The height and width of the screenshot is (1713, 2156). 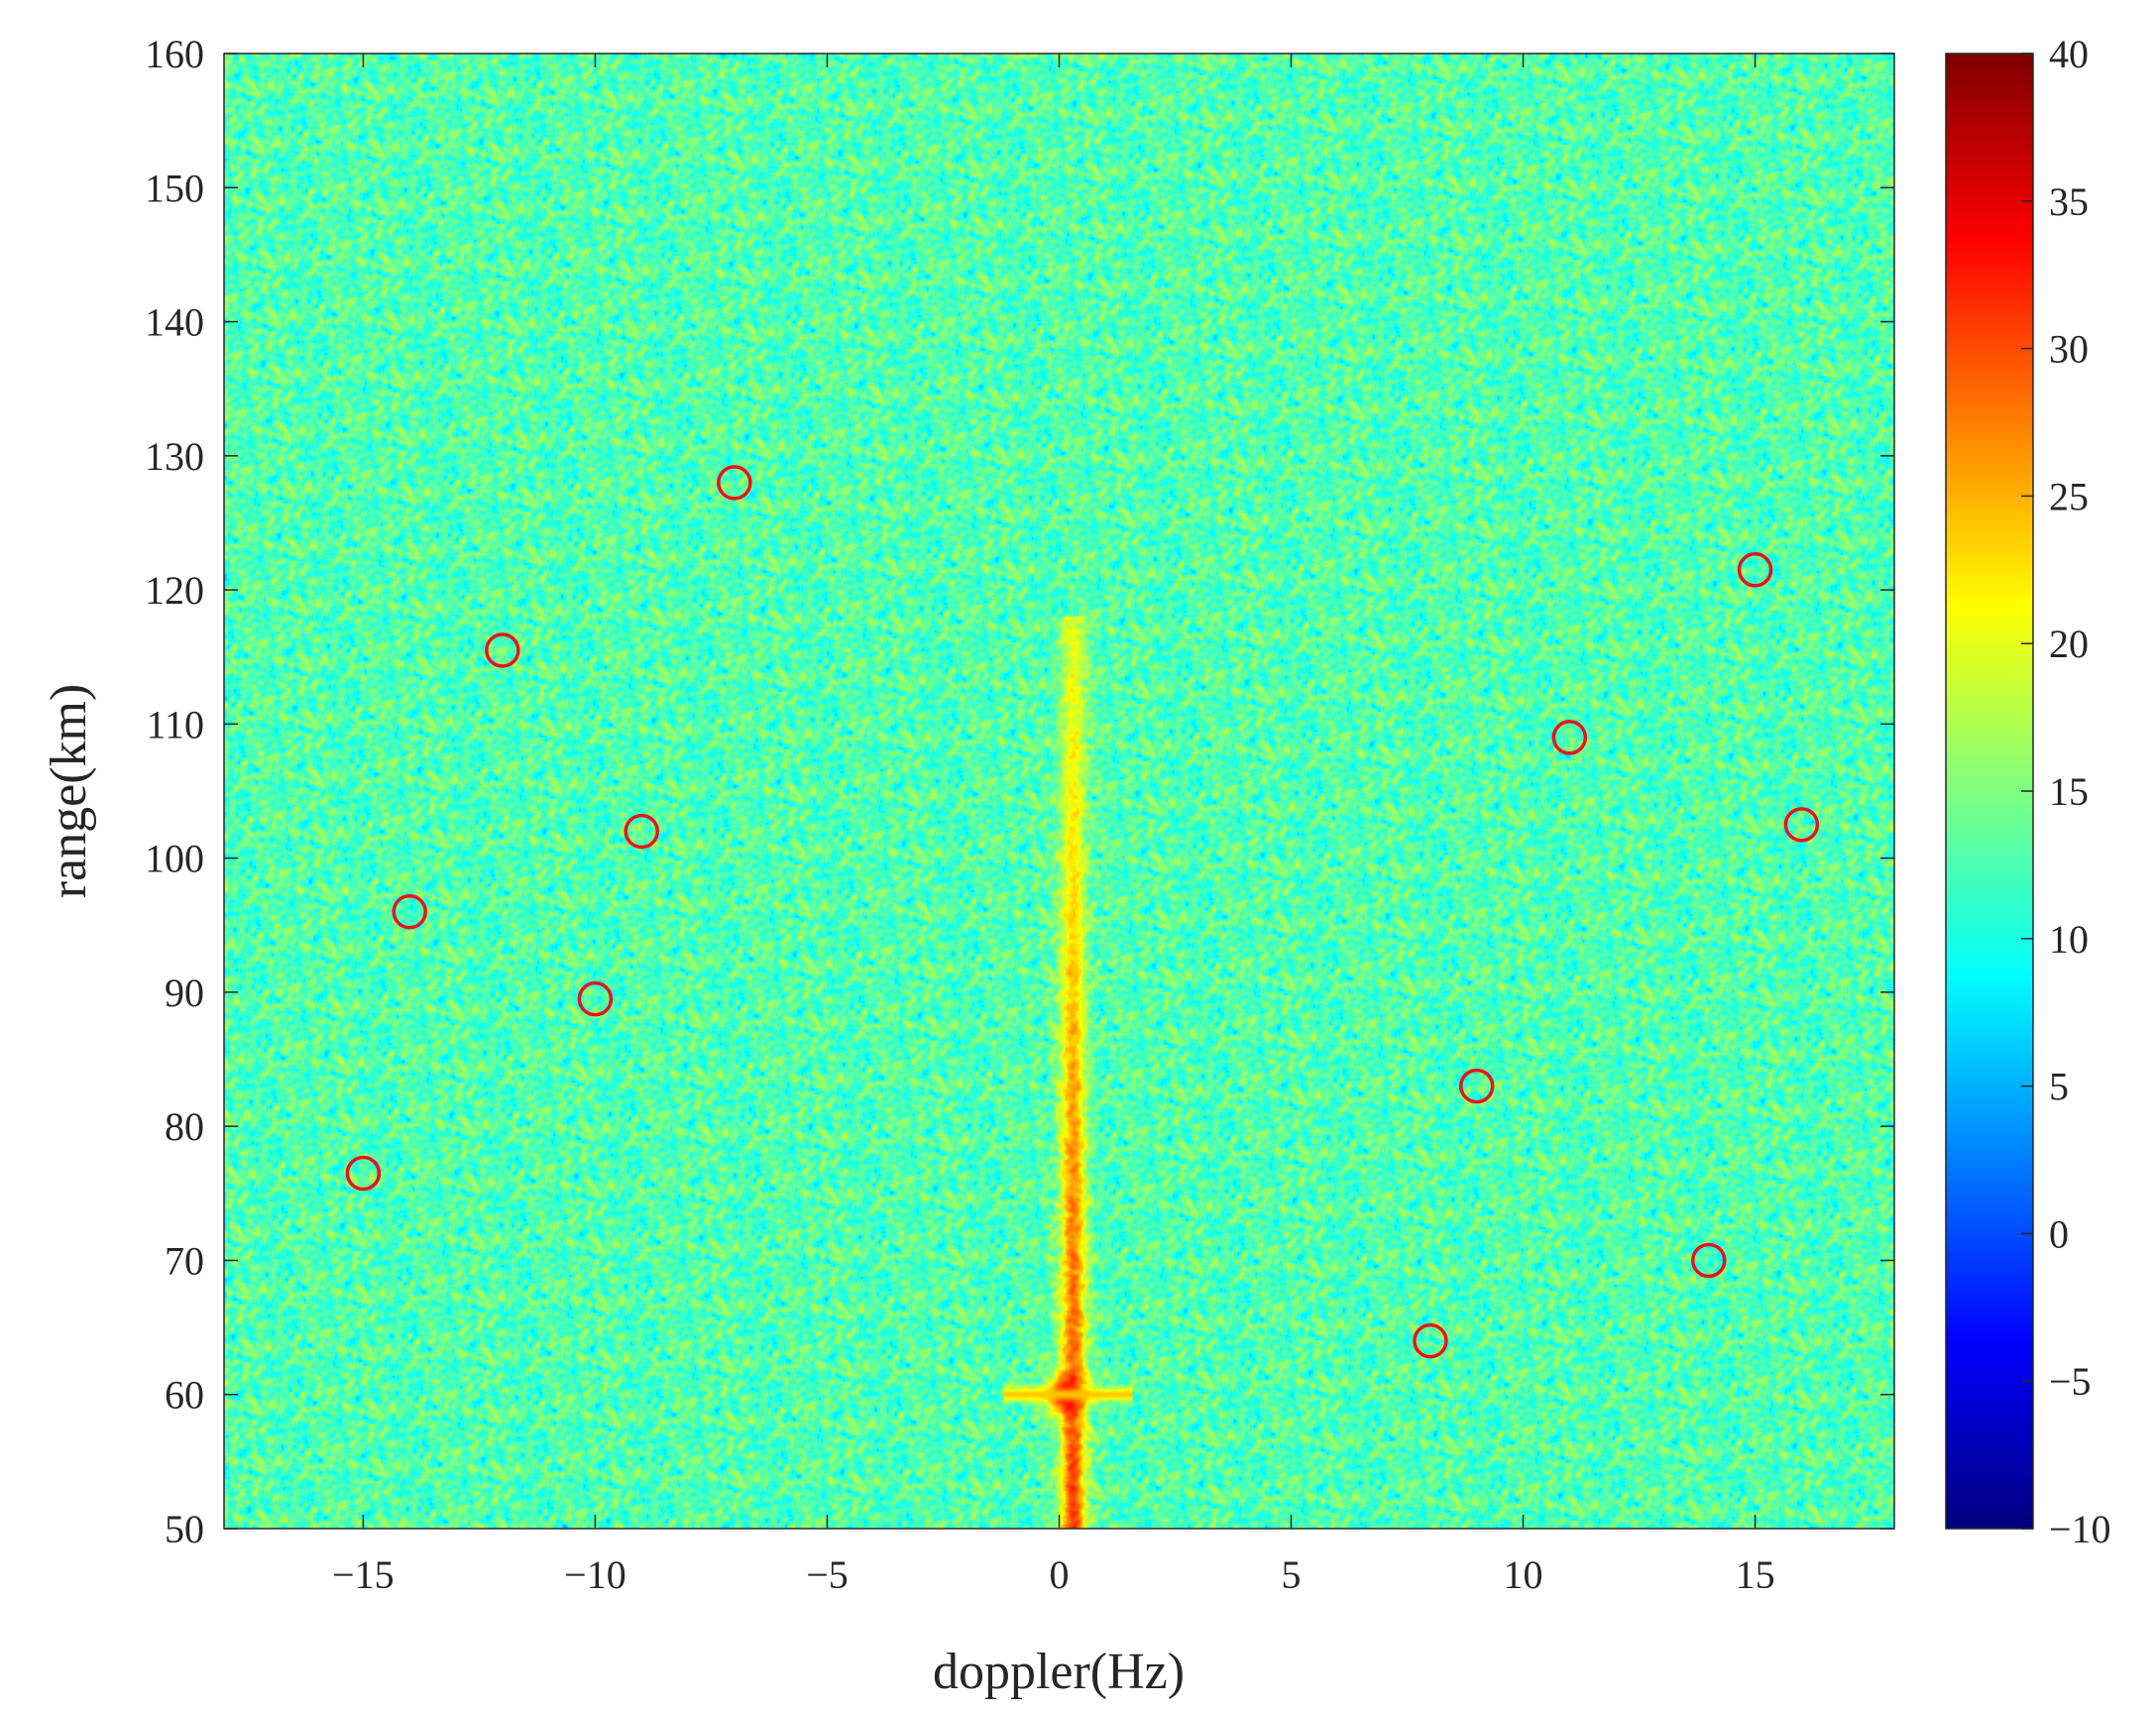 I want to click on x-tick-label: 10, so click(x=1523, y=1574).